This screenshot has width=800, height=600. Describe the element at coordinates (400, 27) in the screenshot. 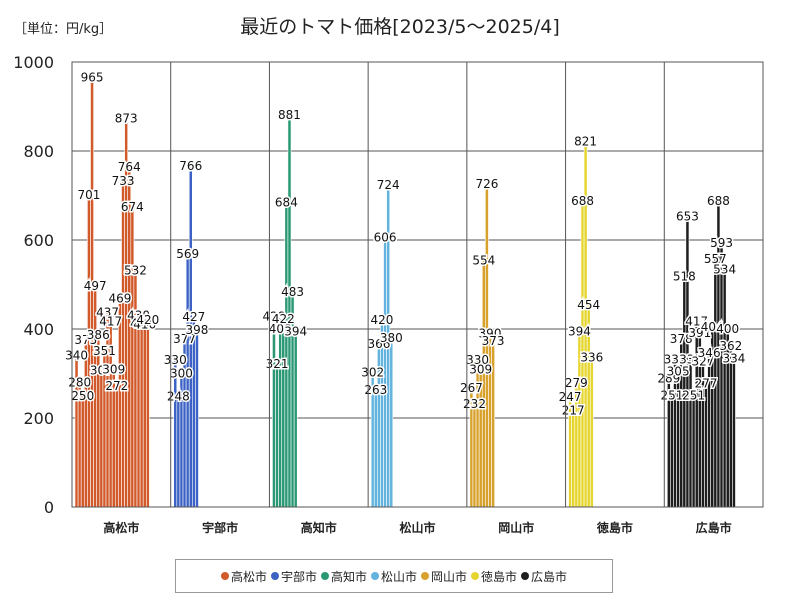

I see `chart-title: 最近のトマト価格[2023/5～2025/4]` at that location.